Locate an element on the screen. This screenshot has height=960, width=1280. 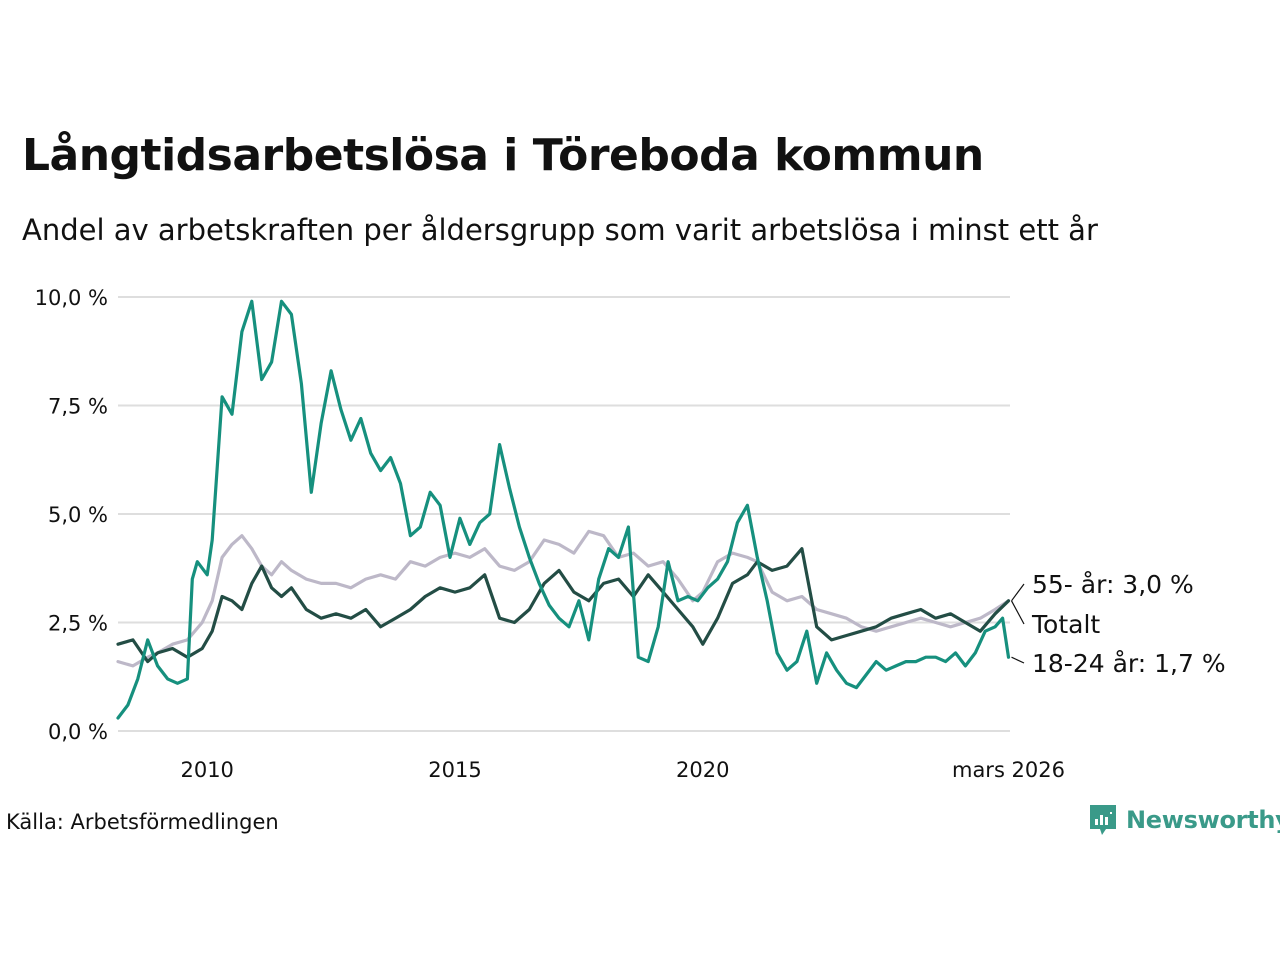
brand-logo: Newsworthy is located at coordinates (1184, 820).